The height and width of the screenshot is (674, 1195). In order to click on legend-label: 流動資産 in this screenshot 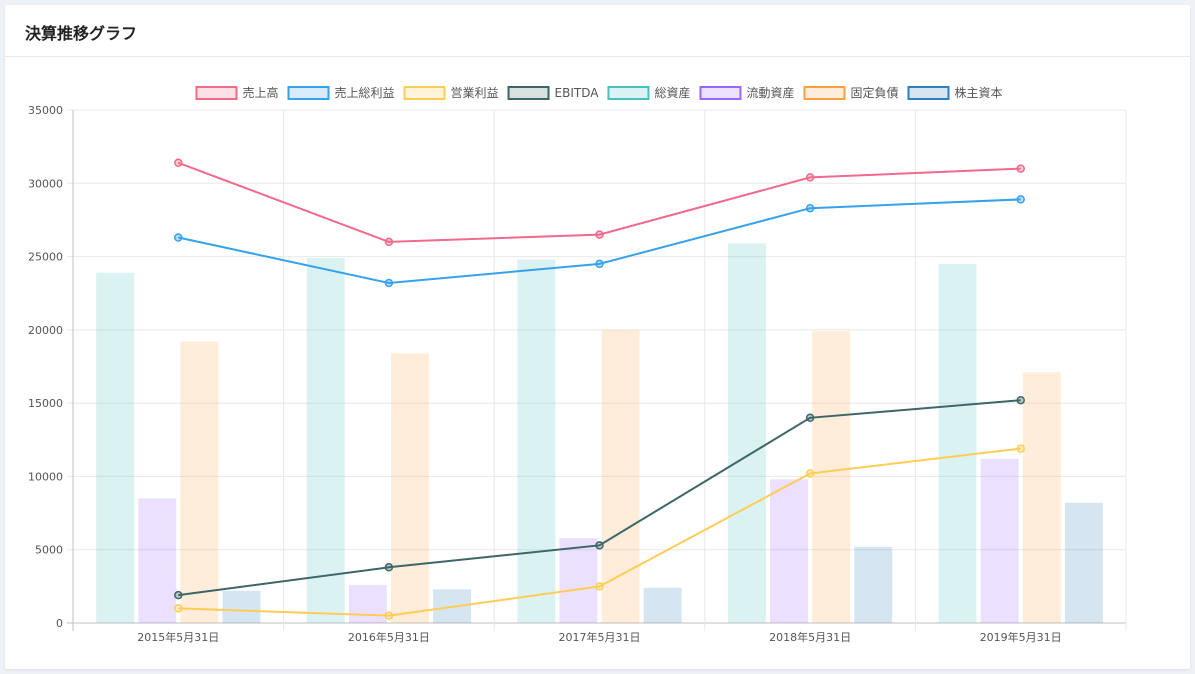, I will do `click(770, 92)`.